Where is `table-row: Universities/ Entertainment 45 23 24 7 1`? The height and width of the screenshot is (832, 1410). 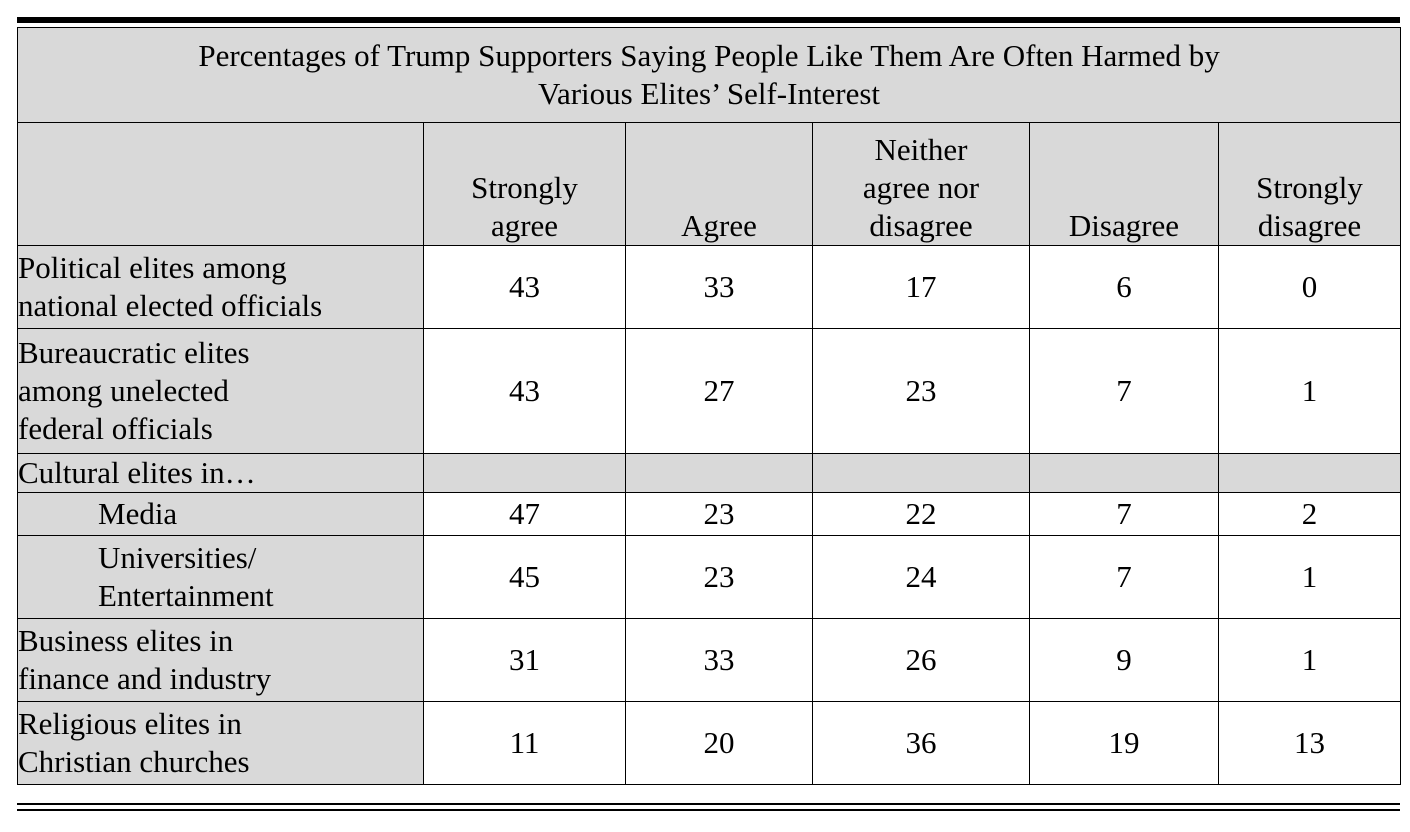
table-row: Universities/ Entertainment 45 23 24 7 1 is located at coordinates (709, 577).